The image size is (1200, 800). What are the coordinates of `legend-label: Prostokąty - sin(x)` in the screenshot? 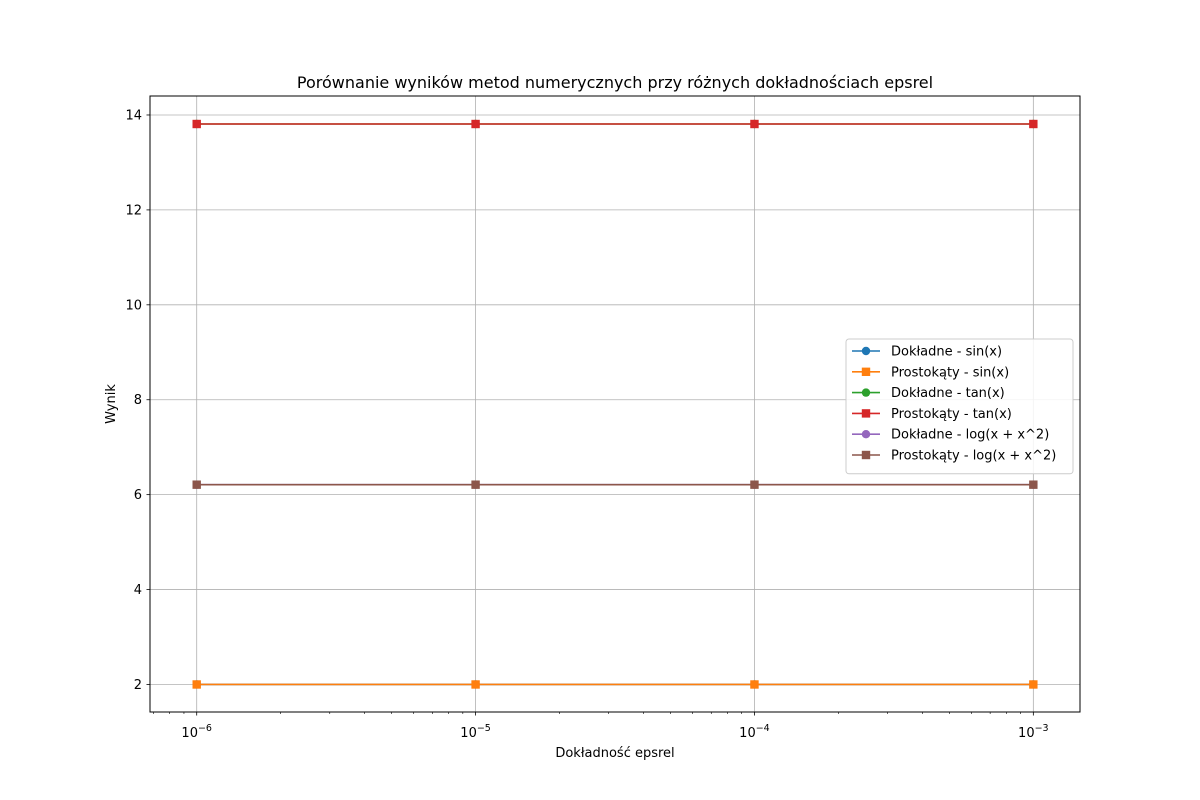 It's located at (950, 372).